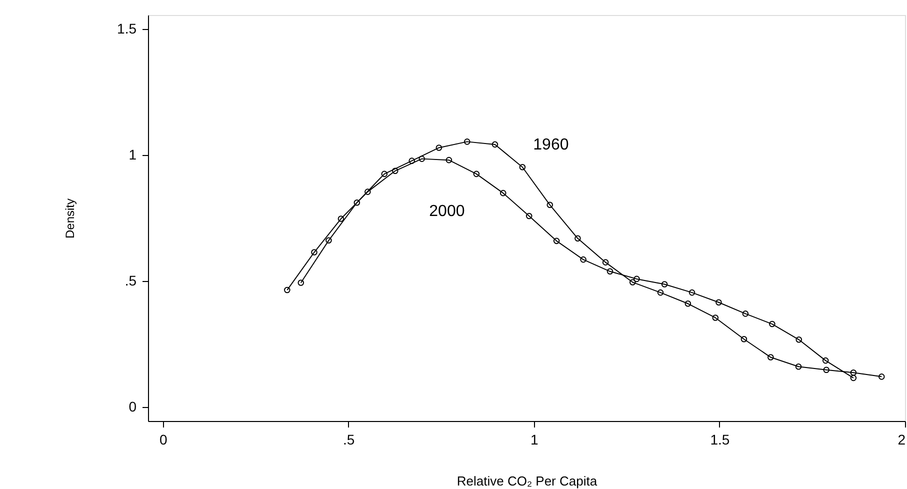 This screenshot has height=489, width=907. What do you see at coordinates (527, 481) in the screenshot?
I see `x-axis-title: Relative CO₂ Per Capita` at bounding box center [527, 481].